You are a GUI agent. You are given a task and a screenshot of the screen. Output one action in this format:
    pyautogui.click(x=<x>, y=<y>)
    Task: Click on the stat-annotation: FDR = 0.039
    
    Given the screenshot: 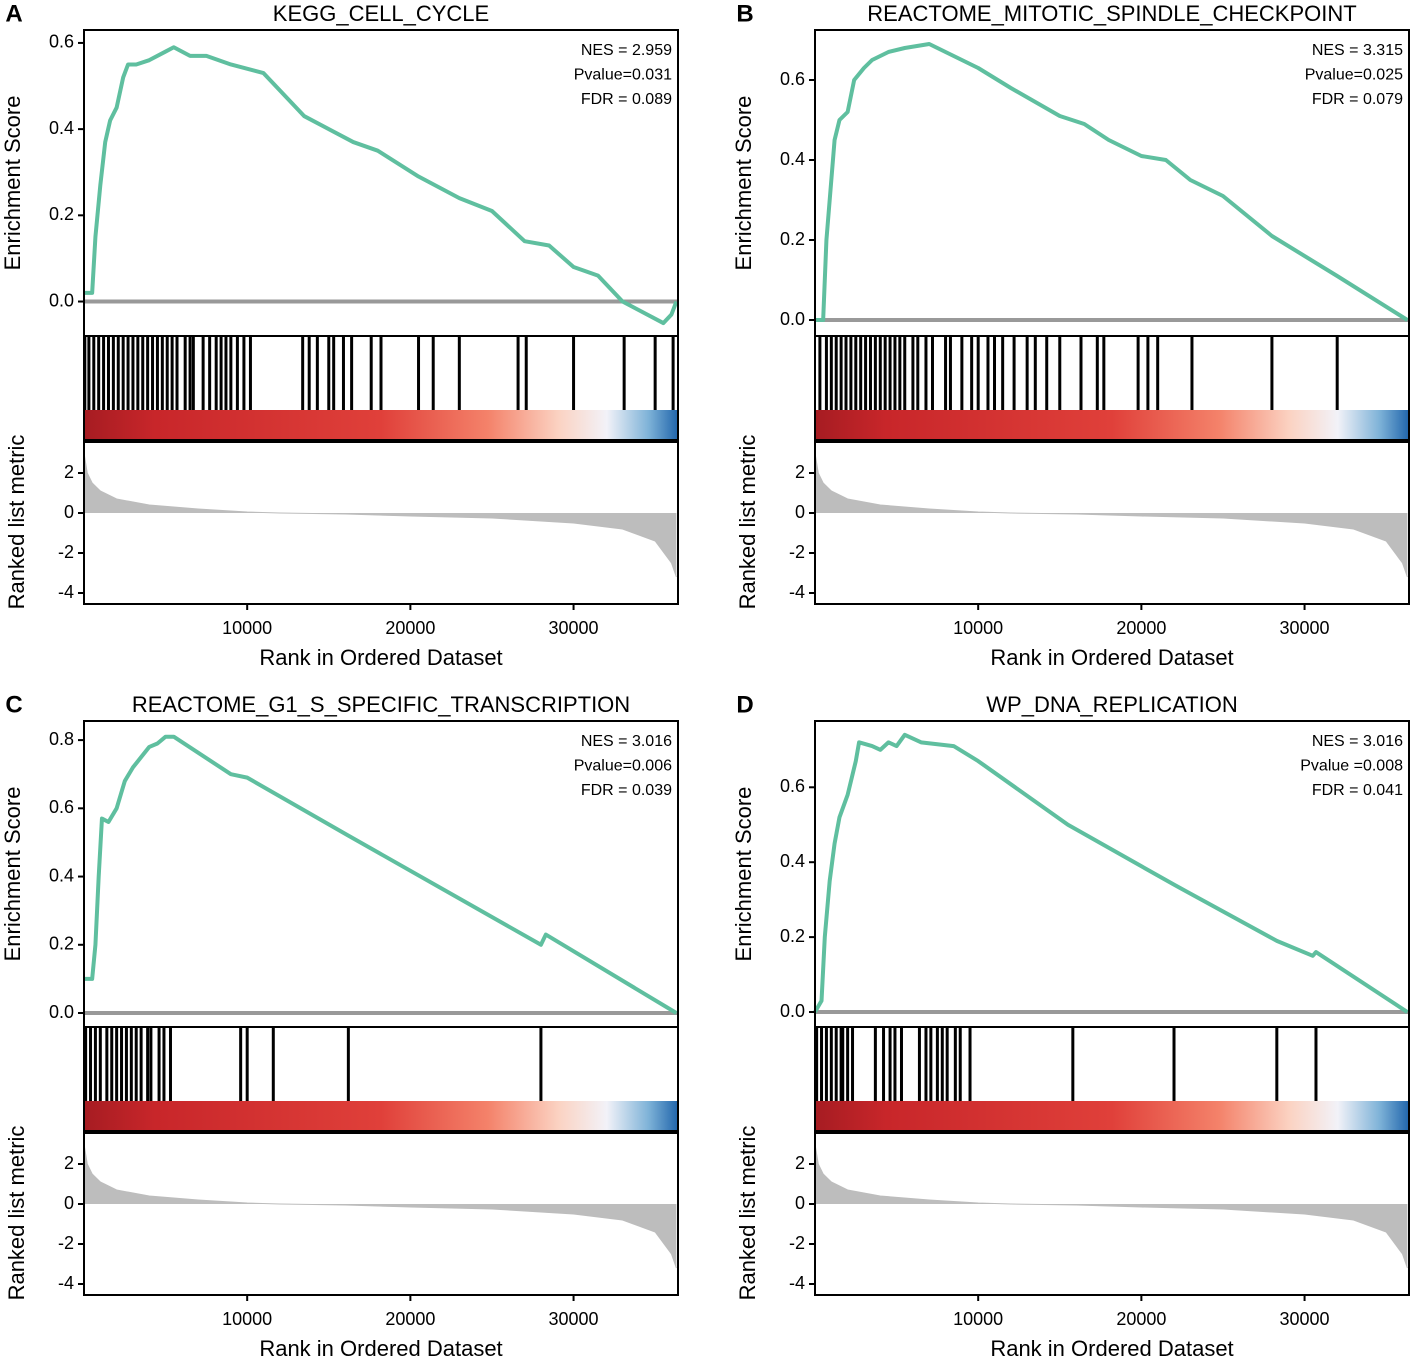 What is the action you would take?
    pyautogui.click(x=626, y=790)
    